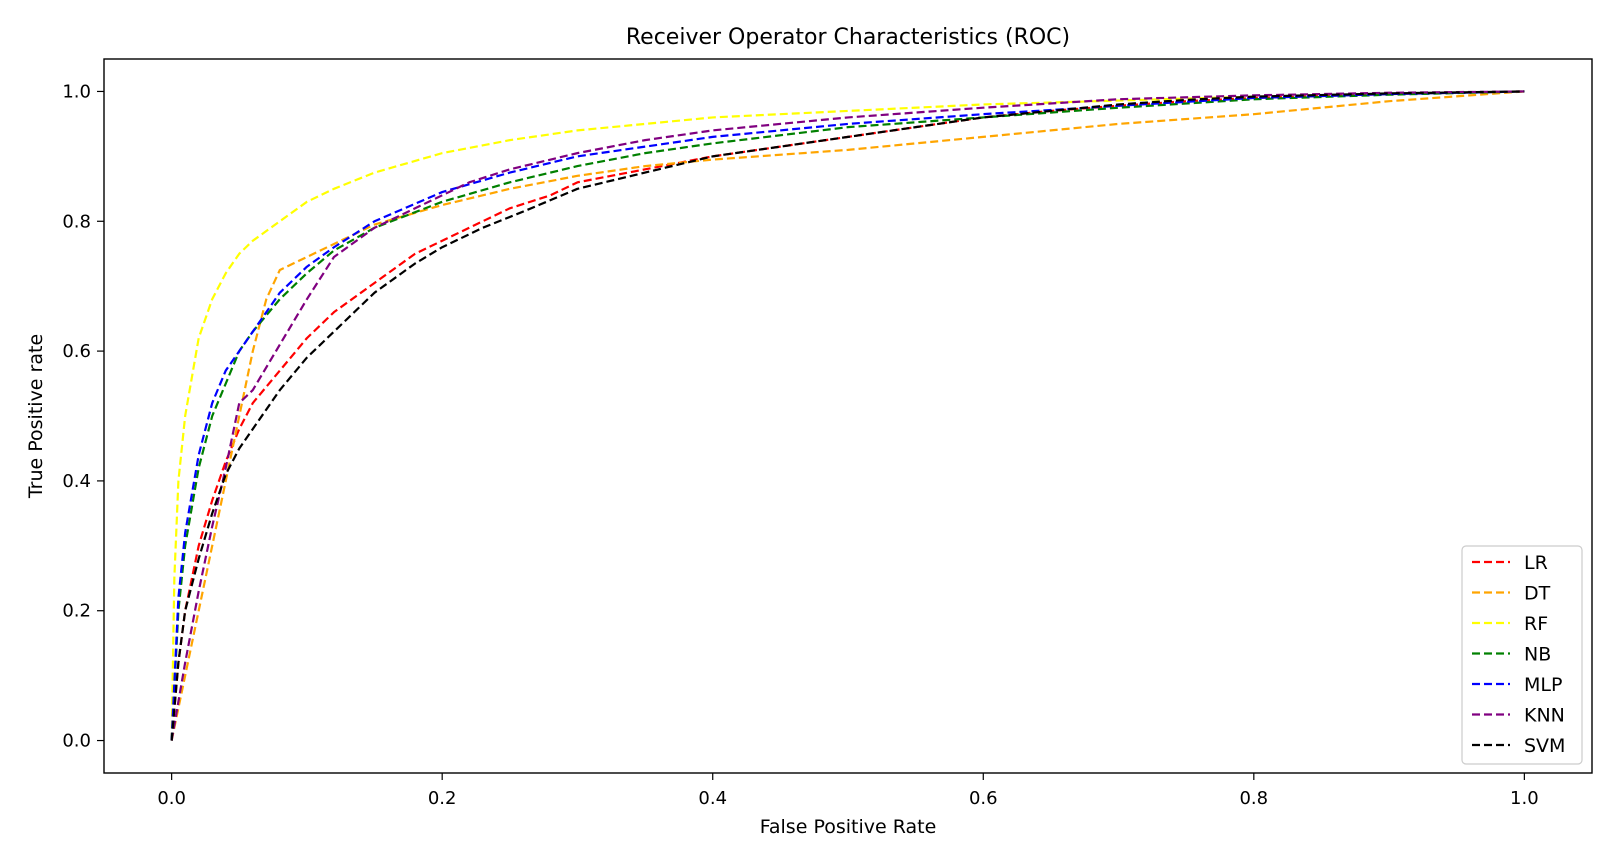 The image size is (1600, 850). I want to click on legend-label-lr: LR, so click(1536, 563).